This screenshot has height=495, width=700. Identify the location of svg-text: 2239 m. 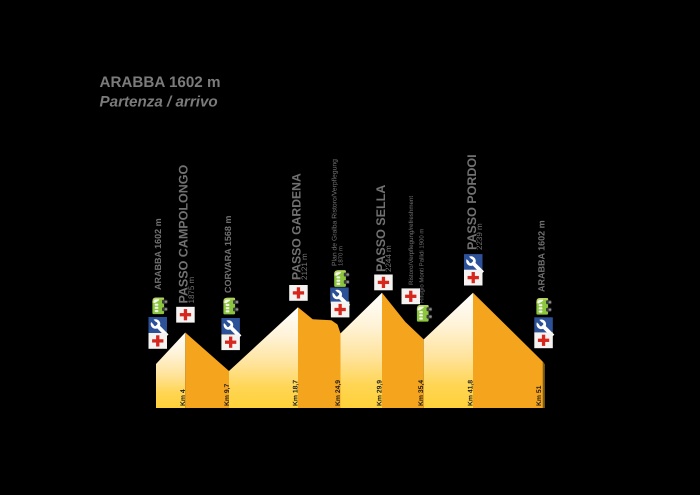
(479, 236).